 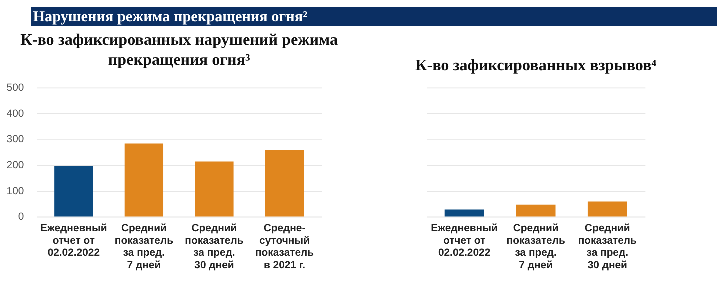 I want to click on y-tick-label: 500, so click(x=15, y=88).